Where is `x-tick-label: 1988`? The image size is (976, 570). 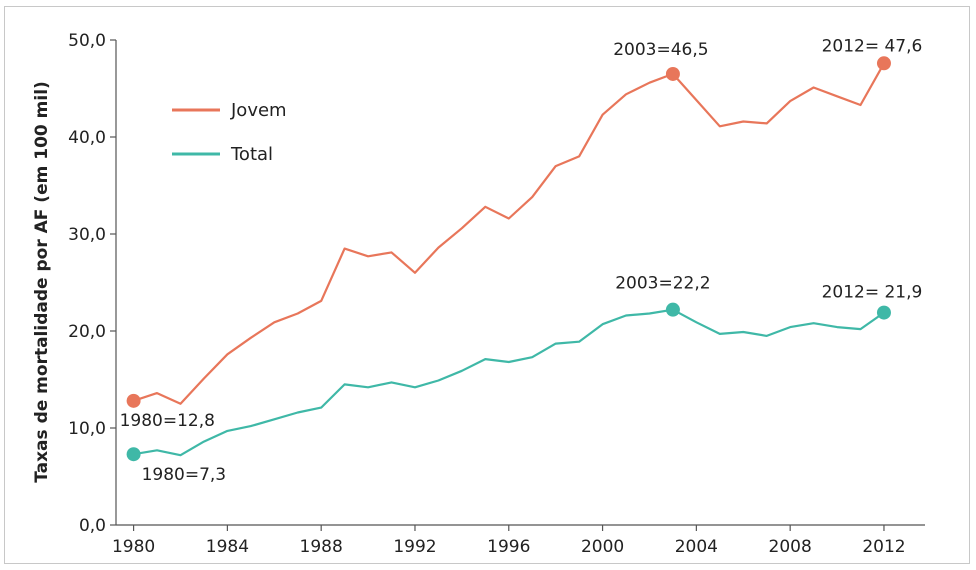
x-tick-label: 1988 is located at coordinates (321, 547).